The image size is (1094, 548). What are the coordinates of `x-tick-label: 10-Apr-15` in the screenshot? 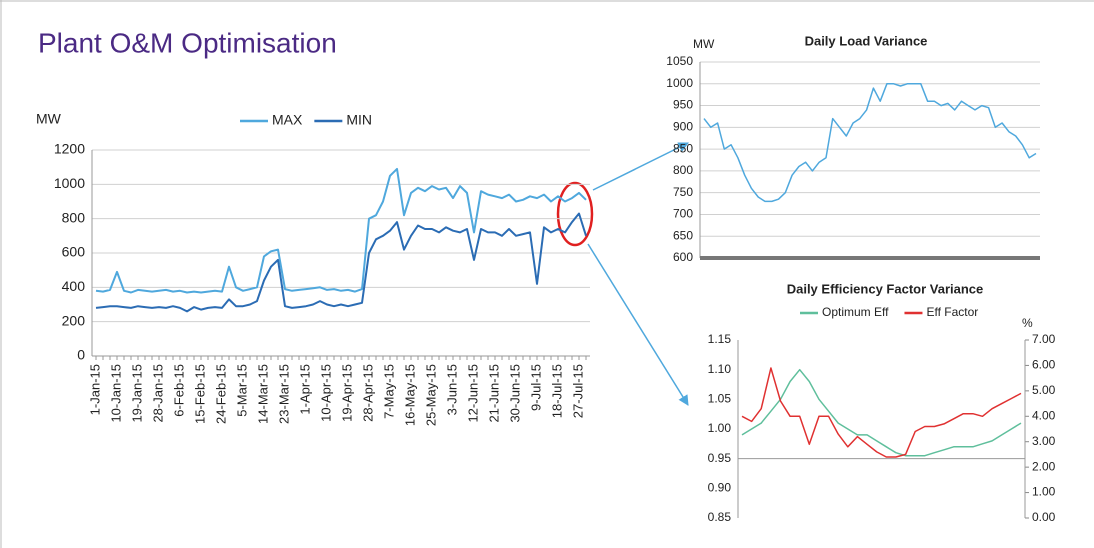 It's located at (325, 393).